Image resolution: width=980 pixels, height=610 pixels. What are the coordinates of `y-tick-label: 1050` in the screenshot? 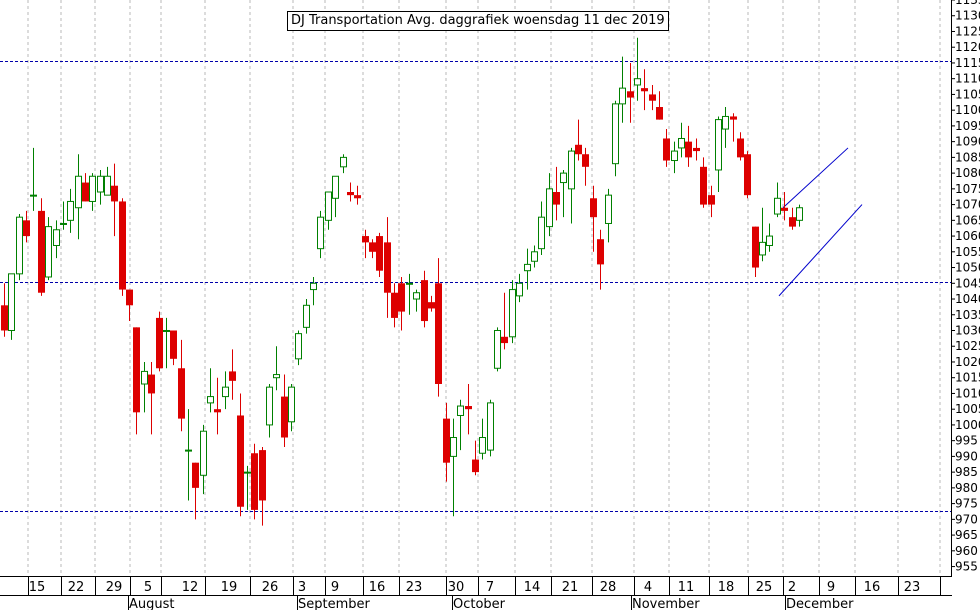 It's located at (967, 268).